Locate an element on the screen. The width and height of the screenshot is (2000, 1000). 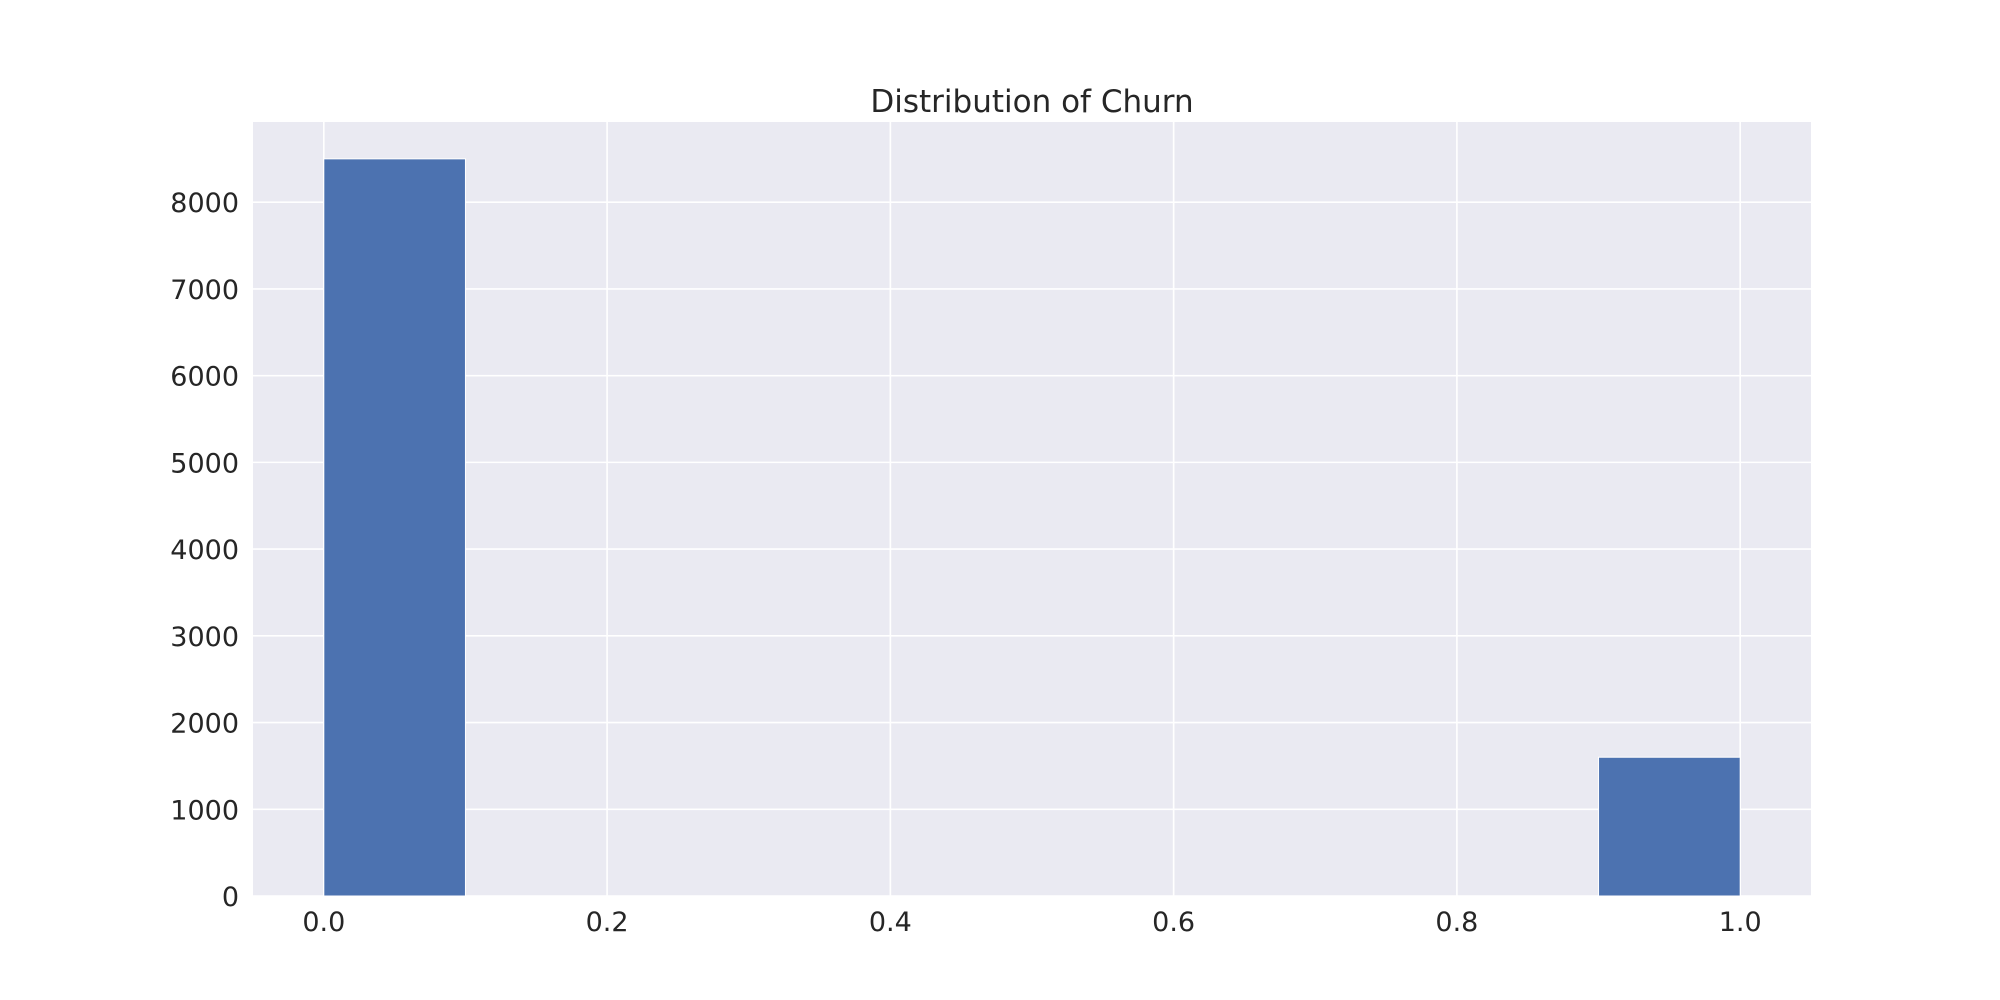
y-tick-label: 0 is located at coordinates (230, 897).